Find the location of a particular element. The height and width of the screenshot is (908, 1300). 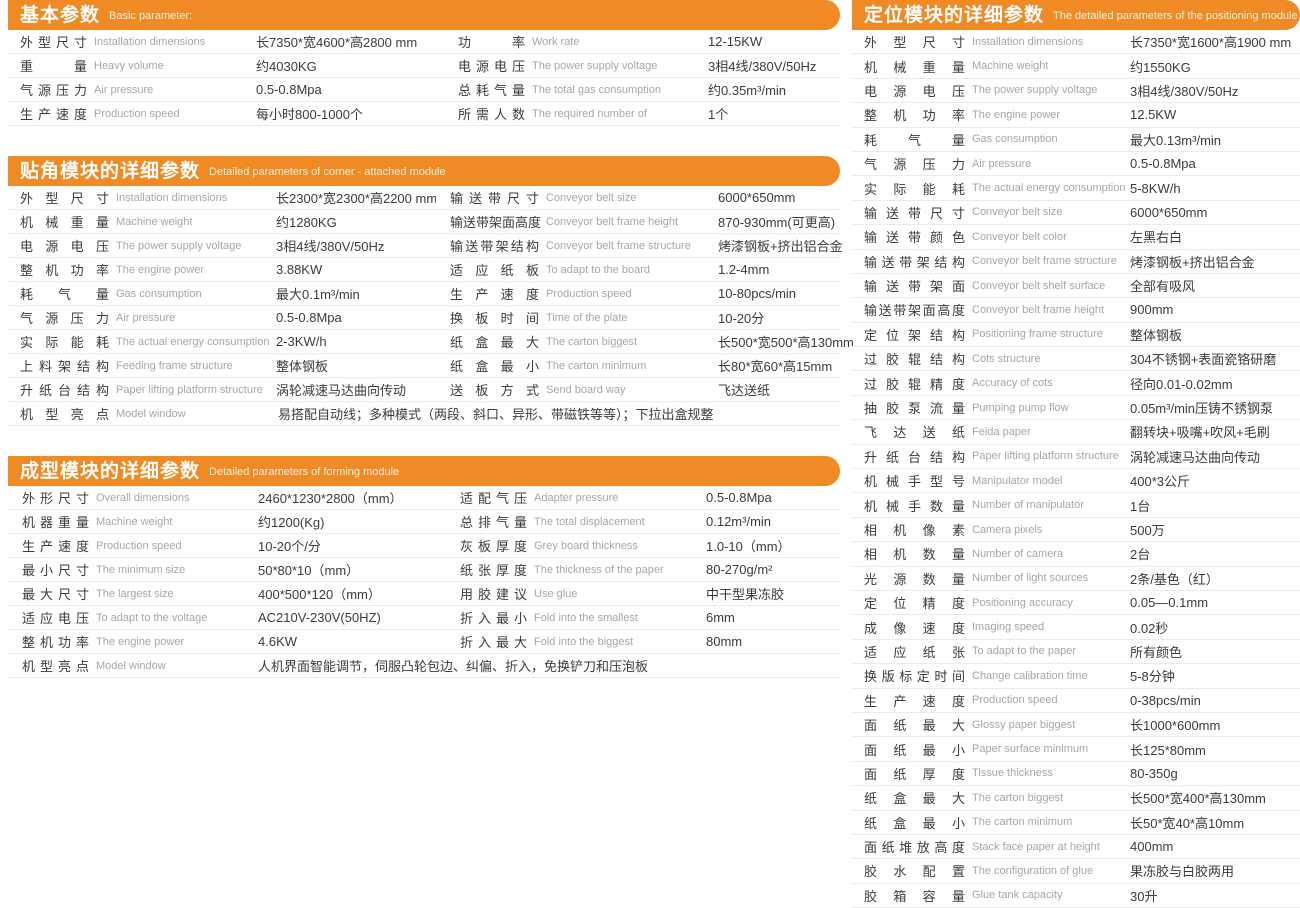

param-value: 4.6KW is located at coordinates (278, 641).